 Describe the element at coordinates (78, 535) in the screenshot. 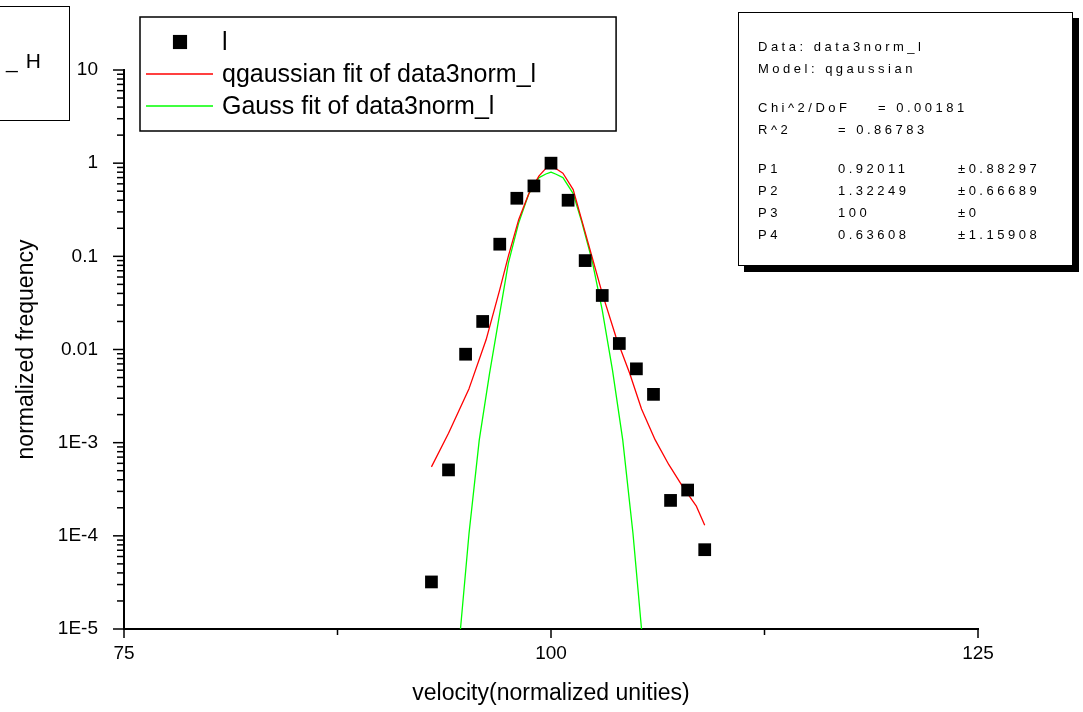

I see `y-tick-label: 1E-4` at that location.